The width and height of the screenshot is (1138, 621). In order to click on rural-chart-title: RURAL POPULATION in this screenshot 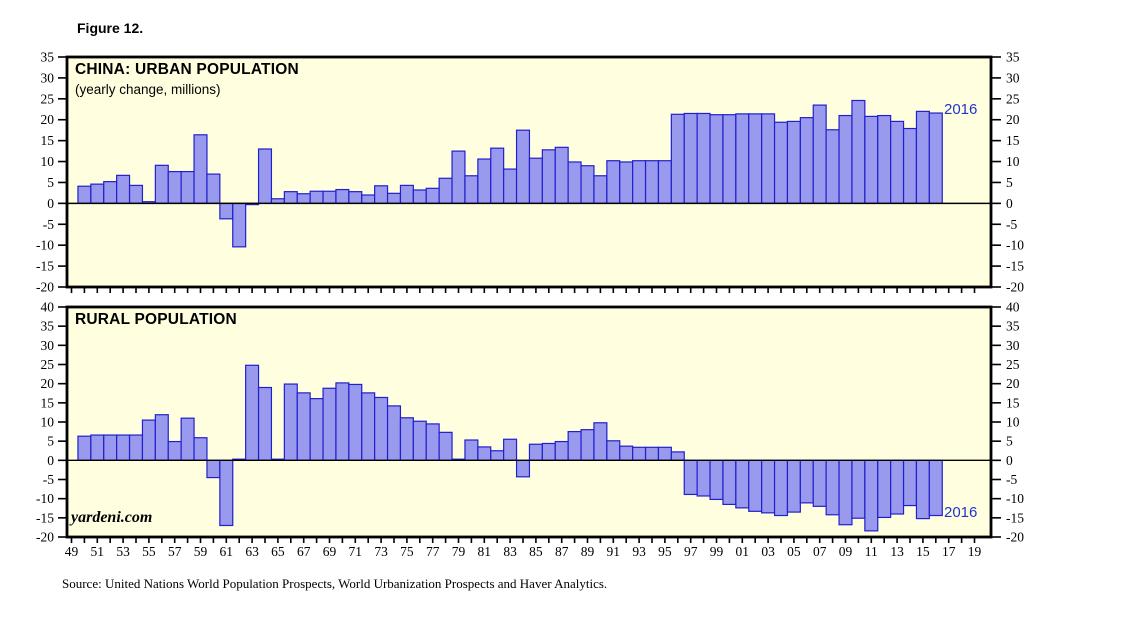, I will do `click(156, 319)`.